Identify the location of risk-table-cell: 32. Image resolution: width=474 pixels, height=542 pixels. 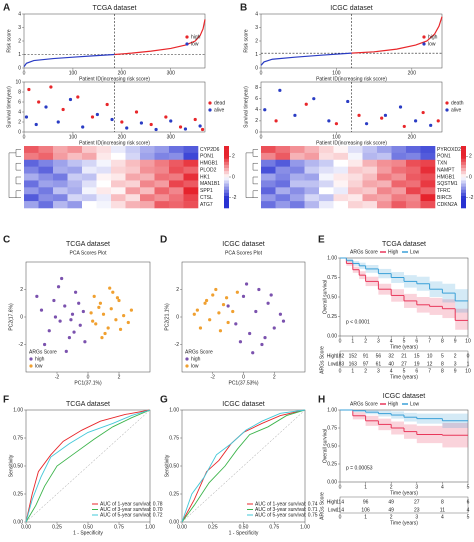
(391, 356).